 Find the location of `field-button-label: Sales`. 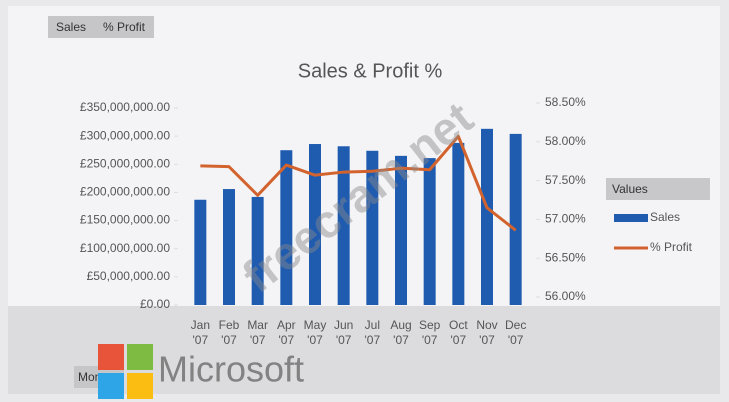

field-button-label: Sales is located at coordinates (71, 27).